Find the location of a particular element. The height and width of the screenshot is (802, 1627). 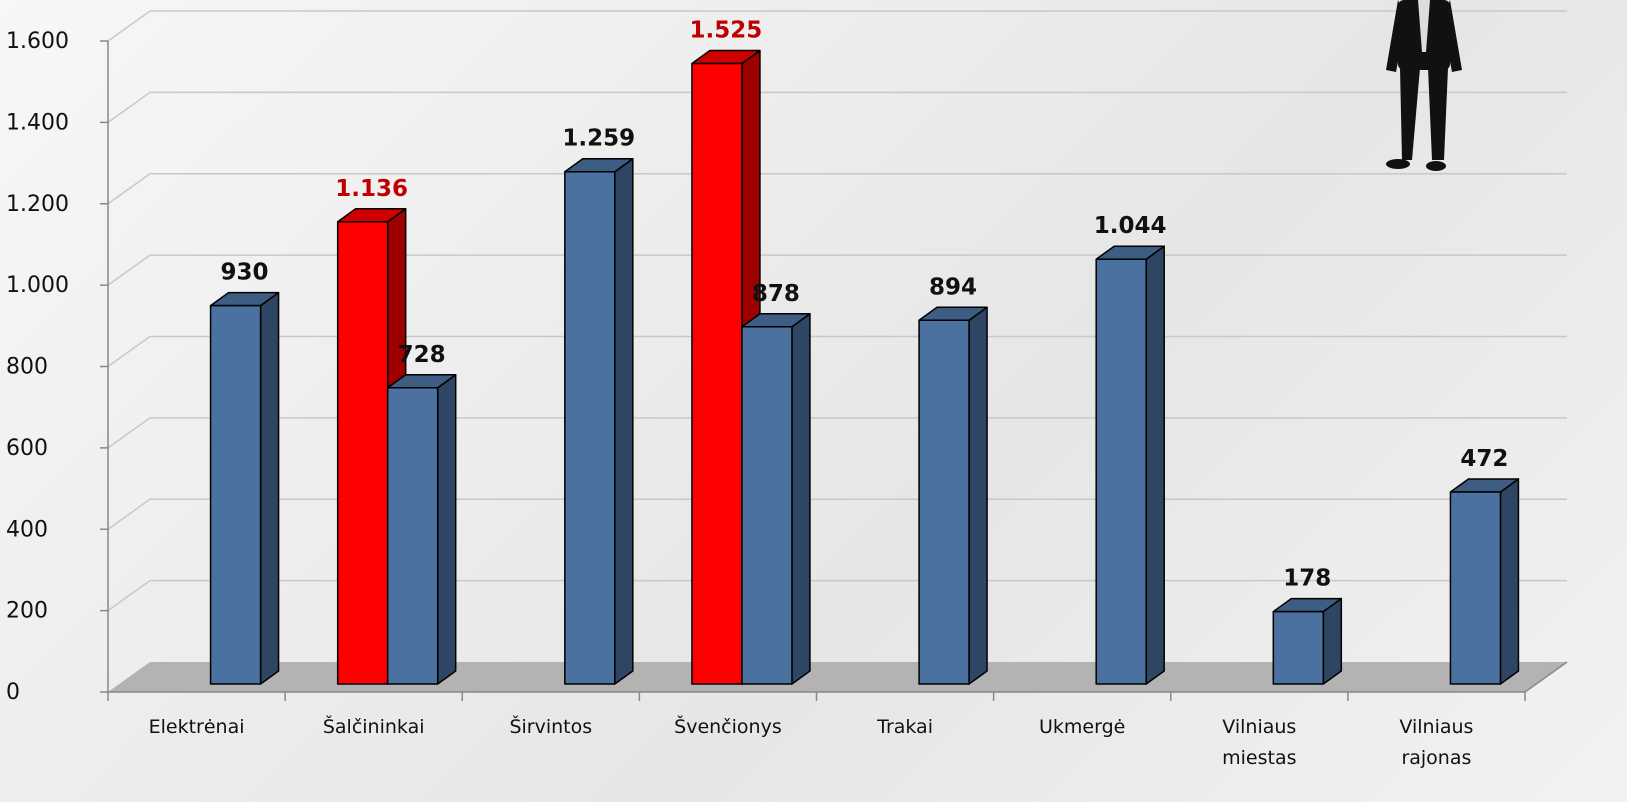

value-label: 878 is located at coordinates (776, 294).